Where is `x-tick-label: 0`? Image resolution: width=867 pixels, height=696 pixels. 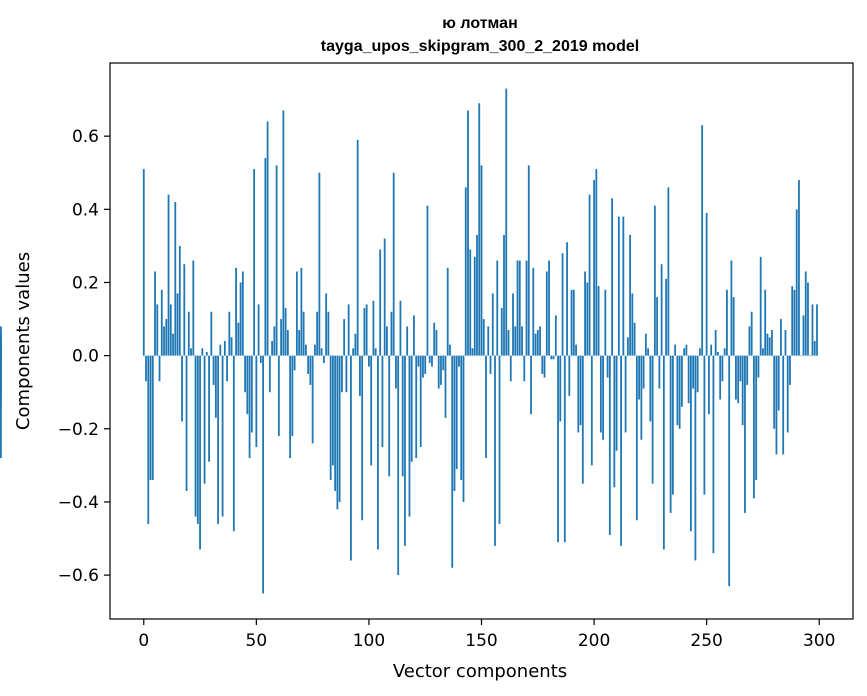 x-tick-label: 0 is located at coordinates (143, 641).